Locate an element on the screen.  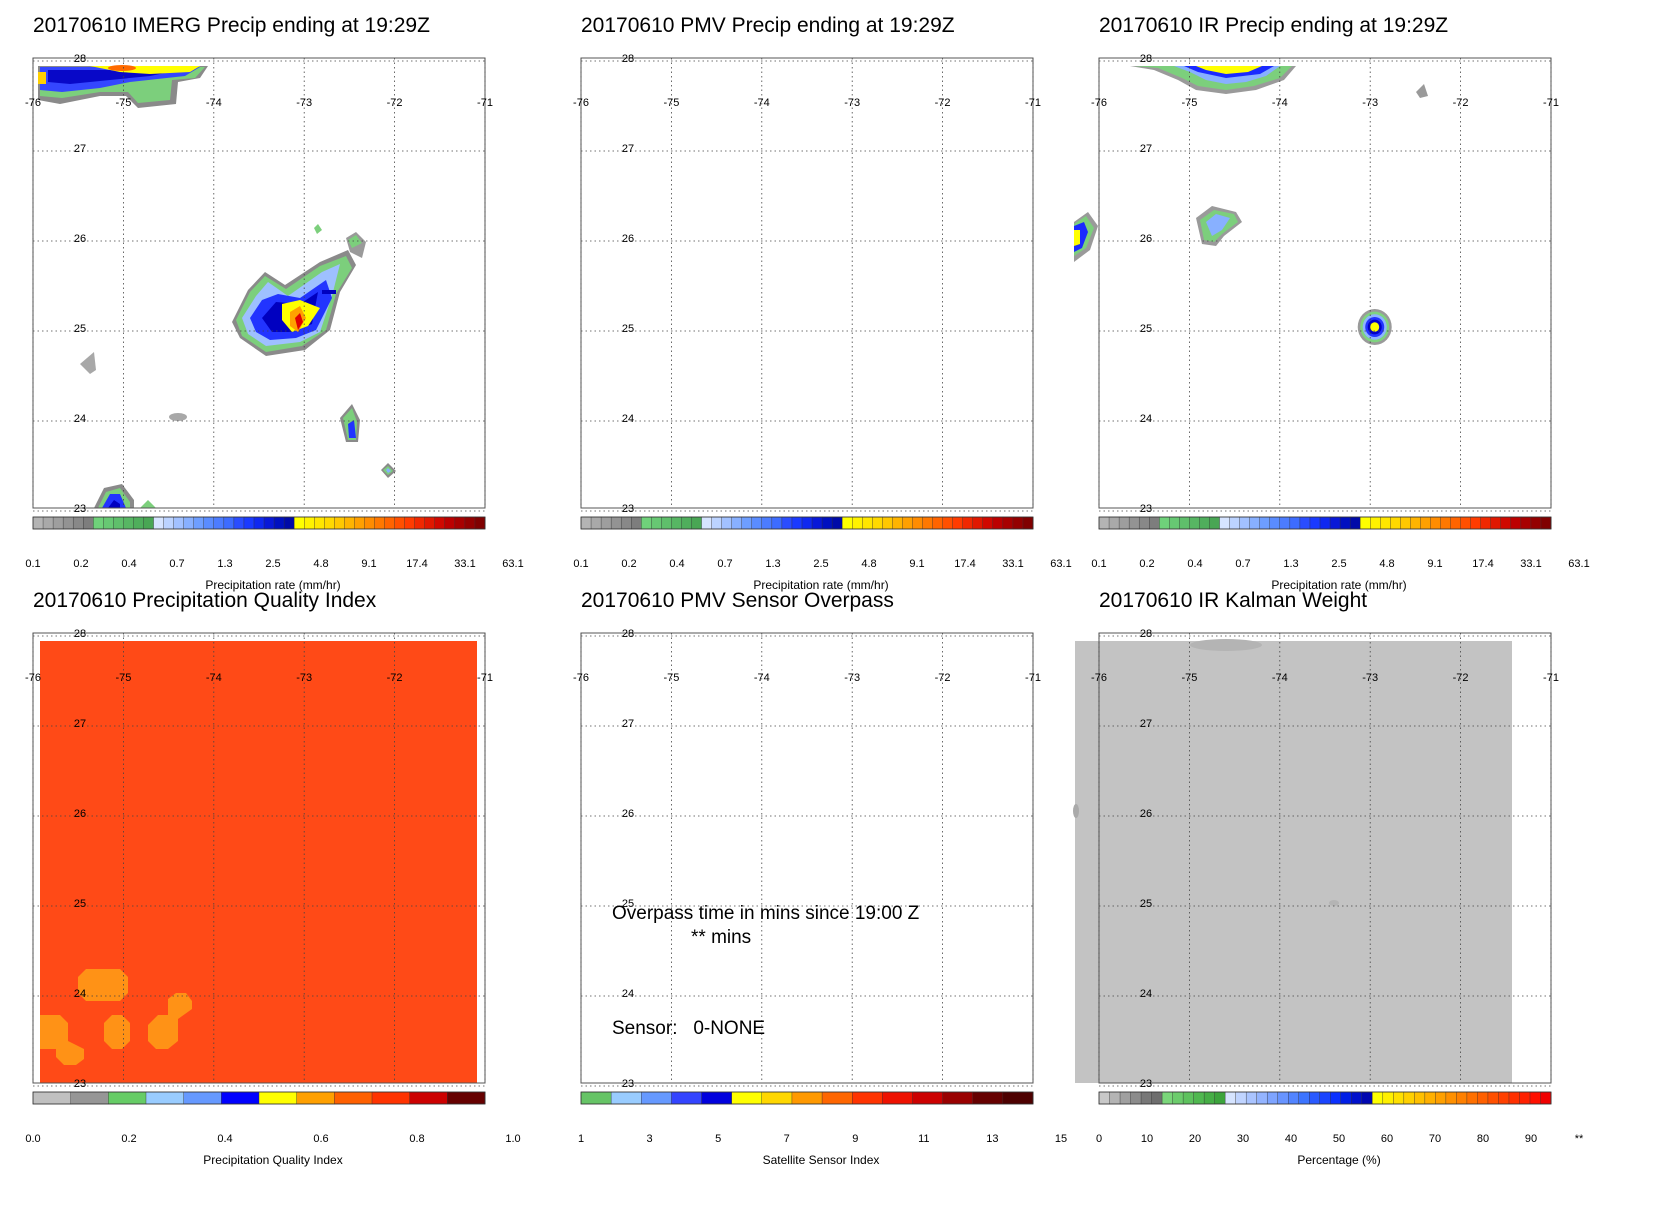
colorbar-ticks: 0 10 20 30 40 50 60 70 80 90 ** is located at coordinates (1339, 1140).